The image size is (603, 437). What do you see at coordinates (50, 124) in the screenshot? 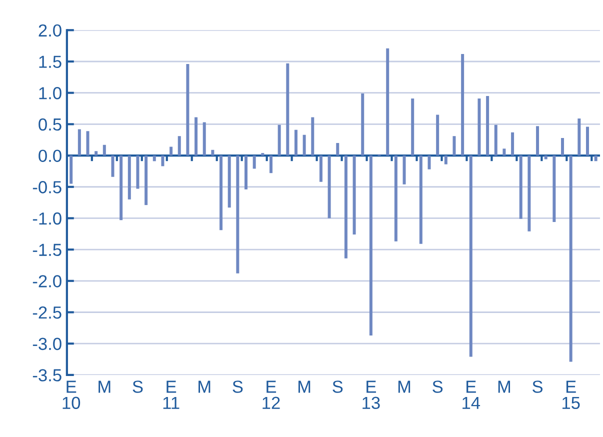
I see `y-tick-label: 0.5` at bounding box center [50, 124].